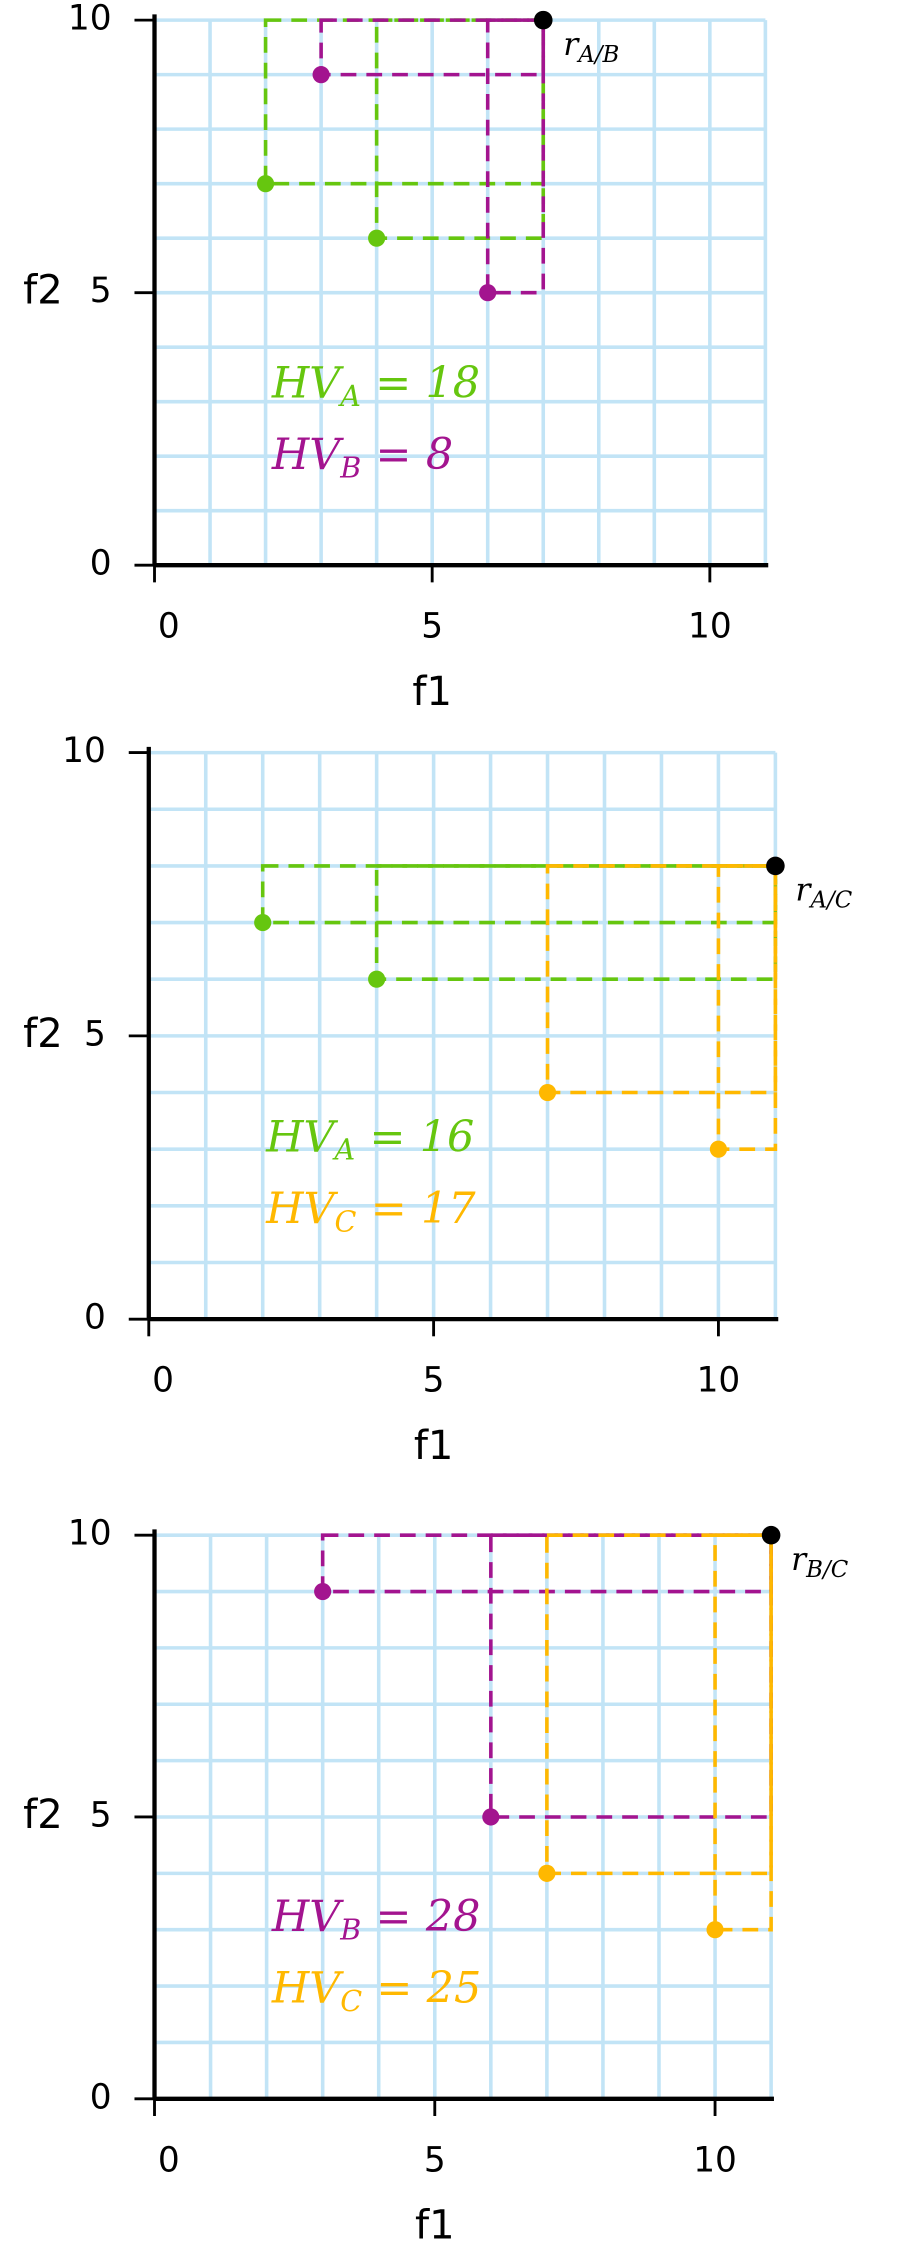 The width and height of the screenshot is (897, 2252). I want to click on reference-label: rA/C, so click(823, 893).